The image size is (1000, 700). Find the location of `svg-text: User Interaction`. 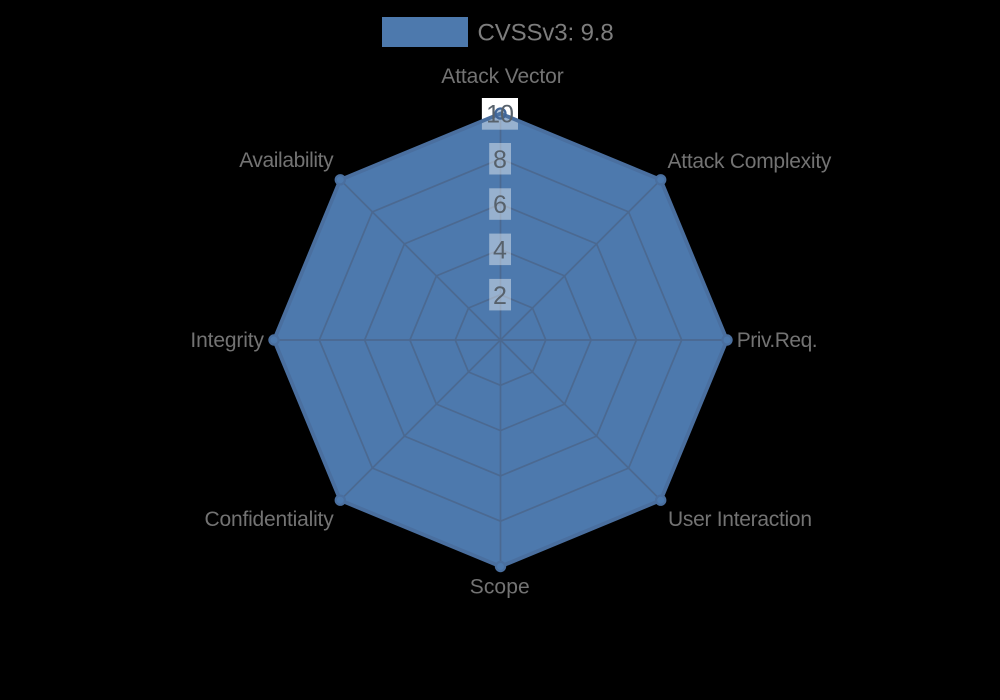

svg-text: User Interaction is located at coordinates (740, 519).